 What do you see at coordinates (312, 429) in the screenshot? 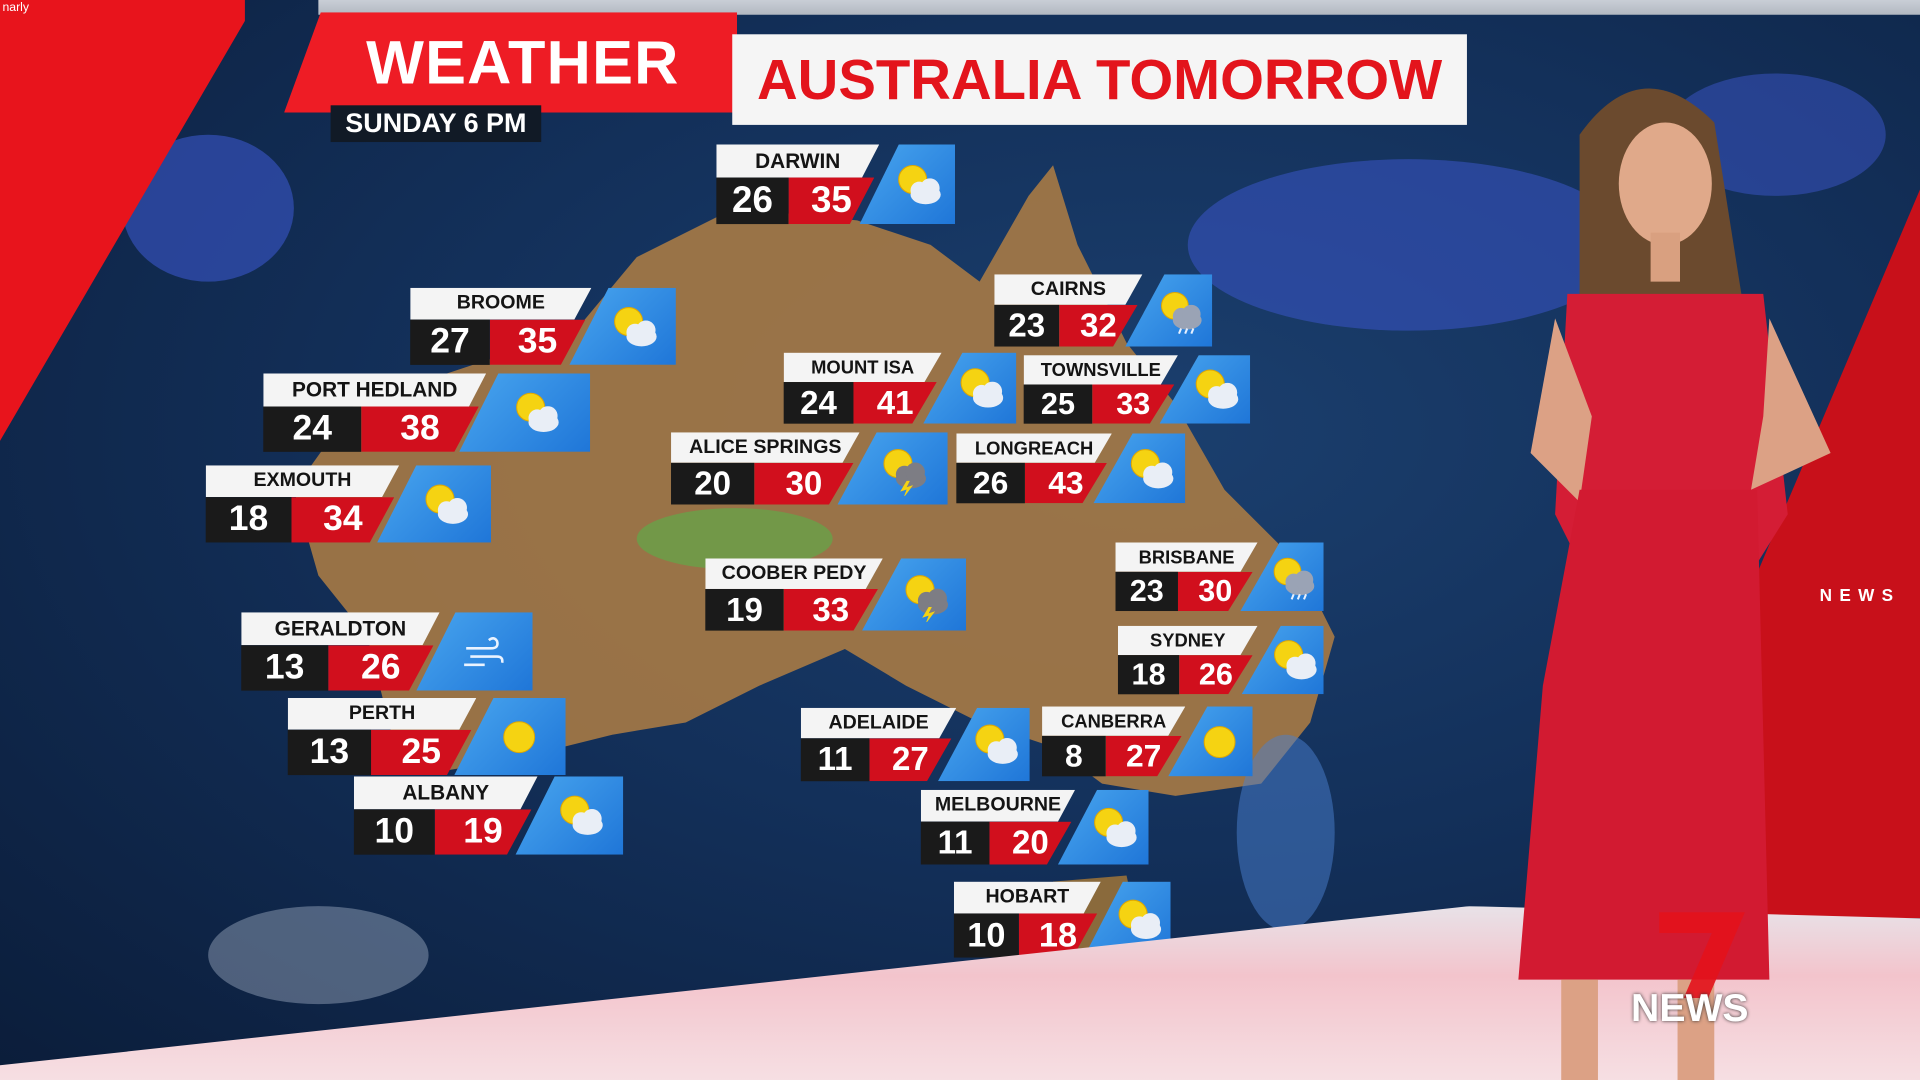
I see `min-temp: 24` at bounding box center [312, 429].